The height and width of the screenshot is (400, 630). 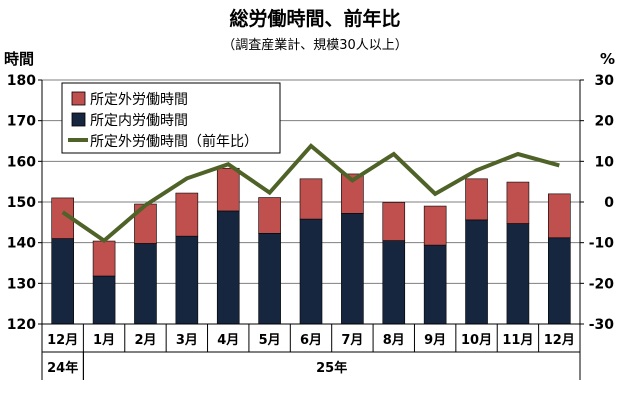 I want to click on left-tick-label: 150, so click(x=21, y=203).